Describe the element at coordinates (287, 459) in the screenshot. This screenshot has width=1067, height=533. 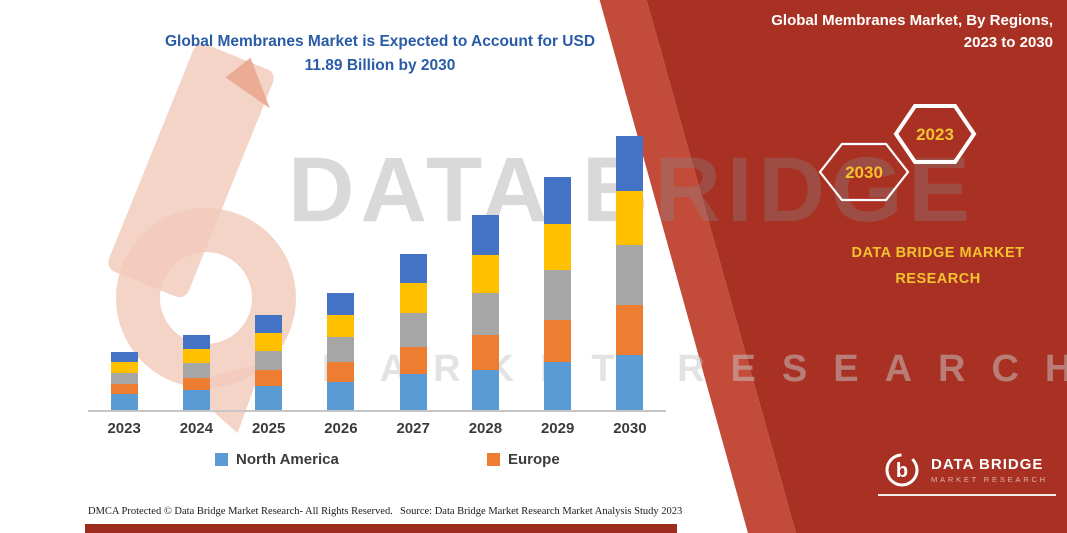
I see `legend-label-north-america: North America` at that location.